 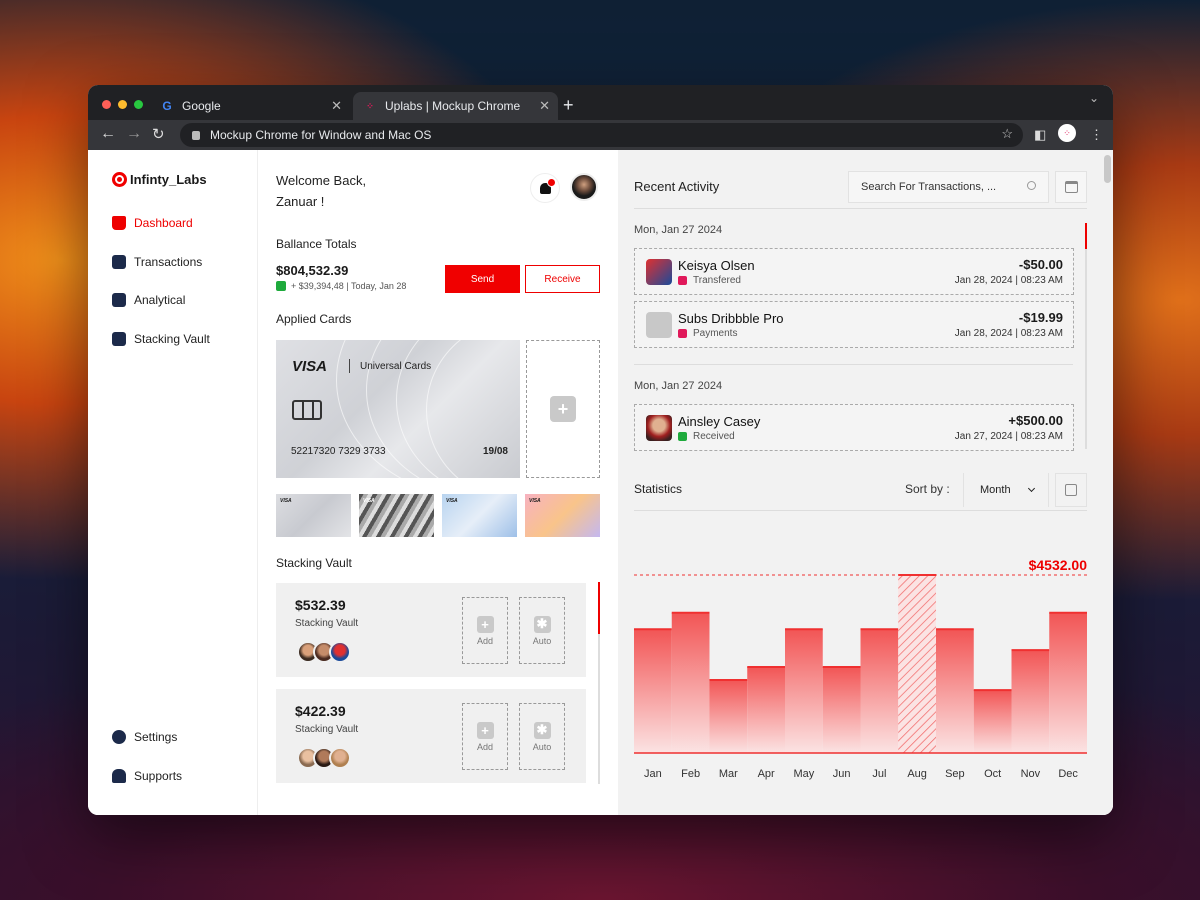 I want to click on sidebar-item-analytical: Analytical, so click(x=148, y=300).